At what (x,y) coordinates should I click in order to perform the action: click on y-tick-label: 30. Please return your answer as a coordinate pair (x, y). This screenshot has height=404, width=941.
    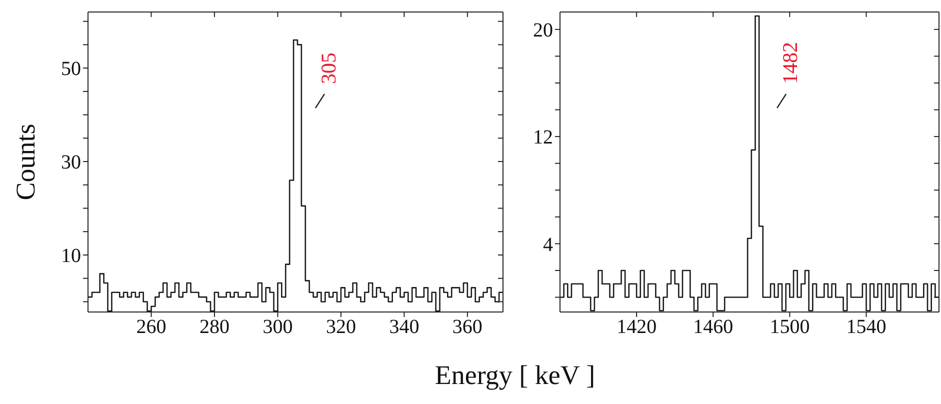
    Looking at the image, I should click on (71, 163).